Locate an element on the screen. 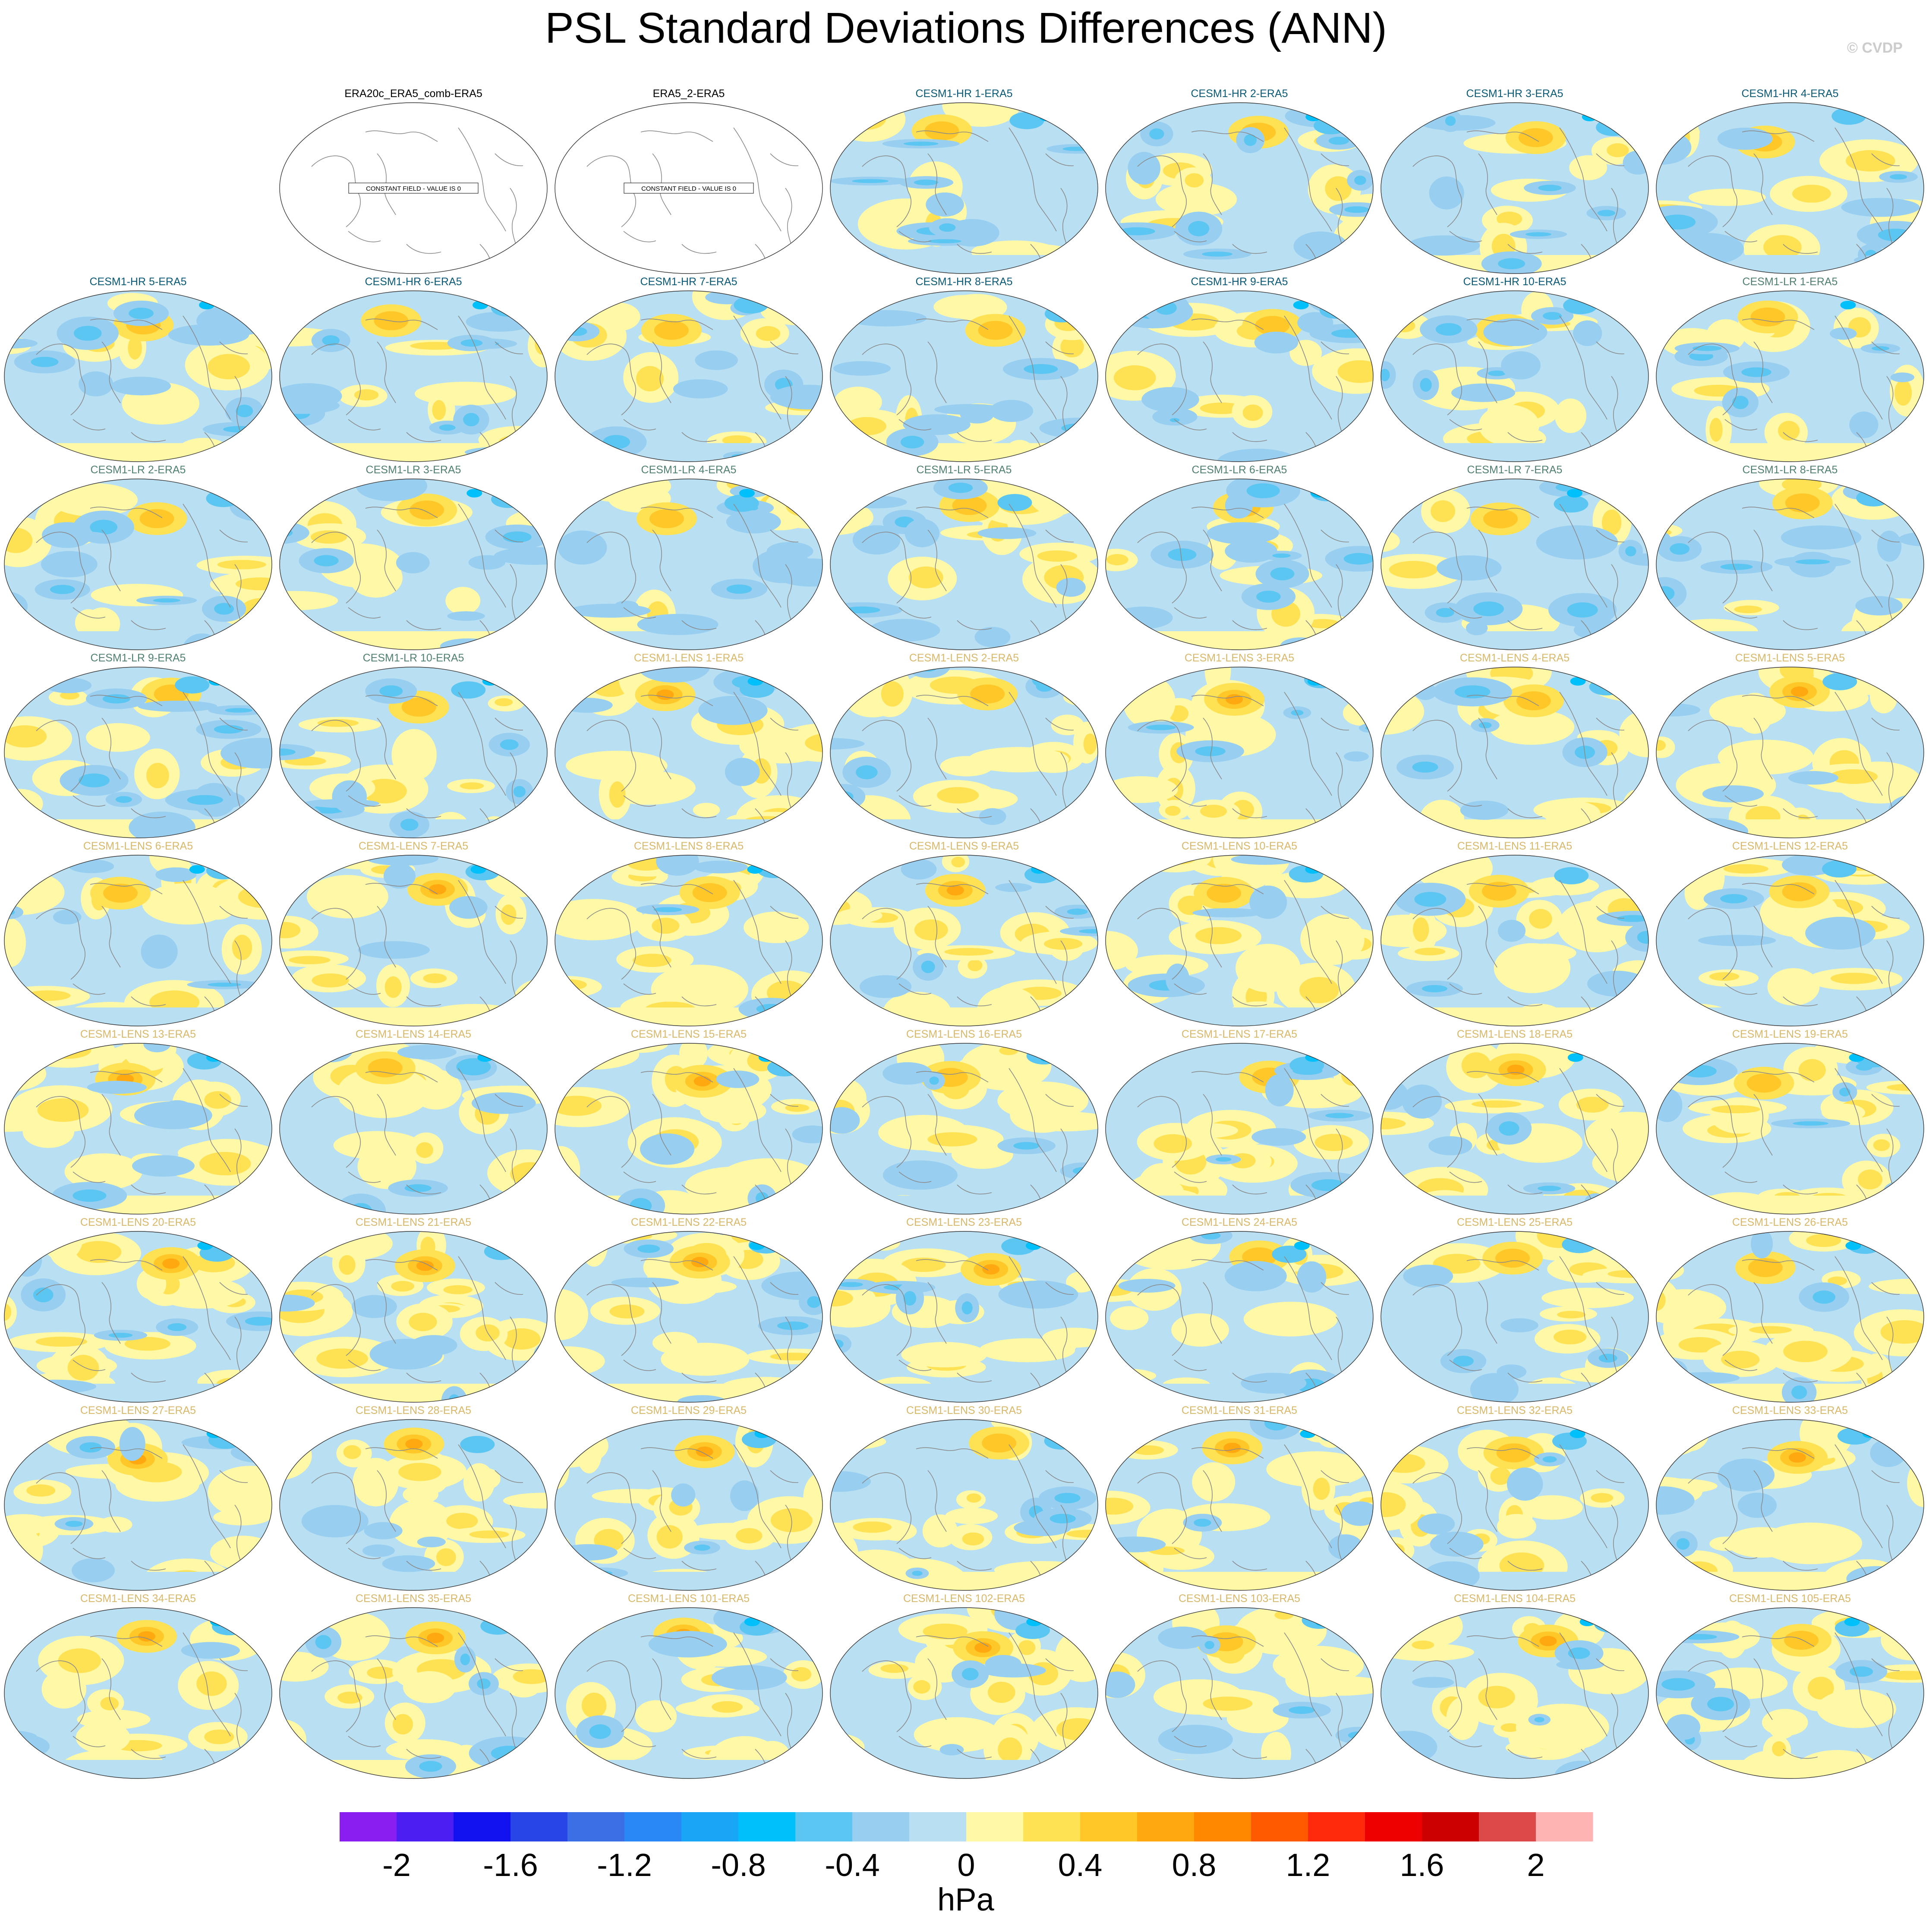  map-panel-title: CESM1-LENS 27-ERA5 is located at coordinates (138, 1410).